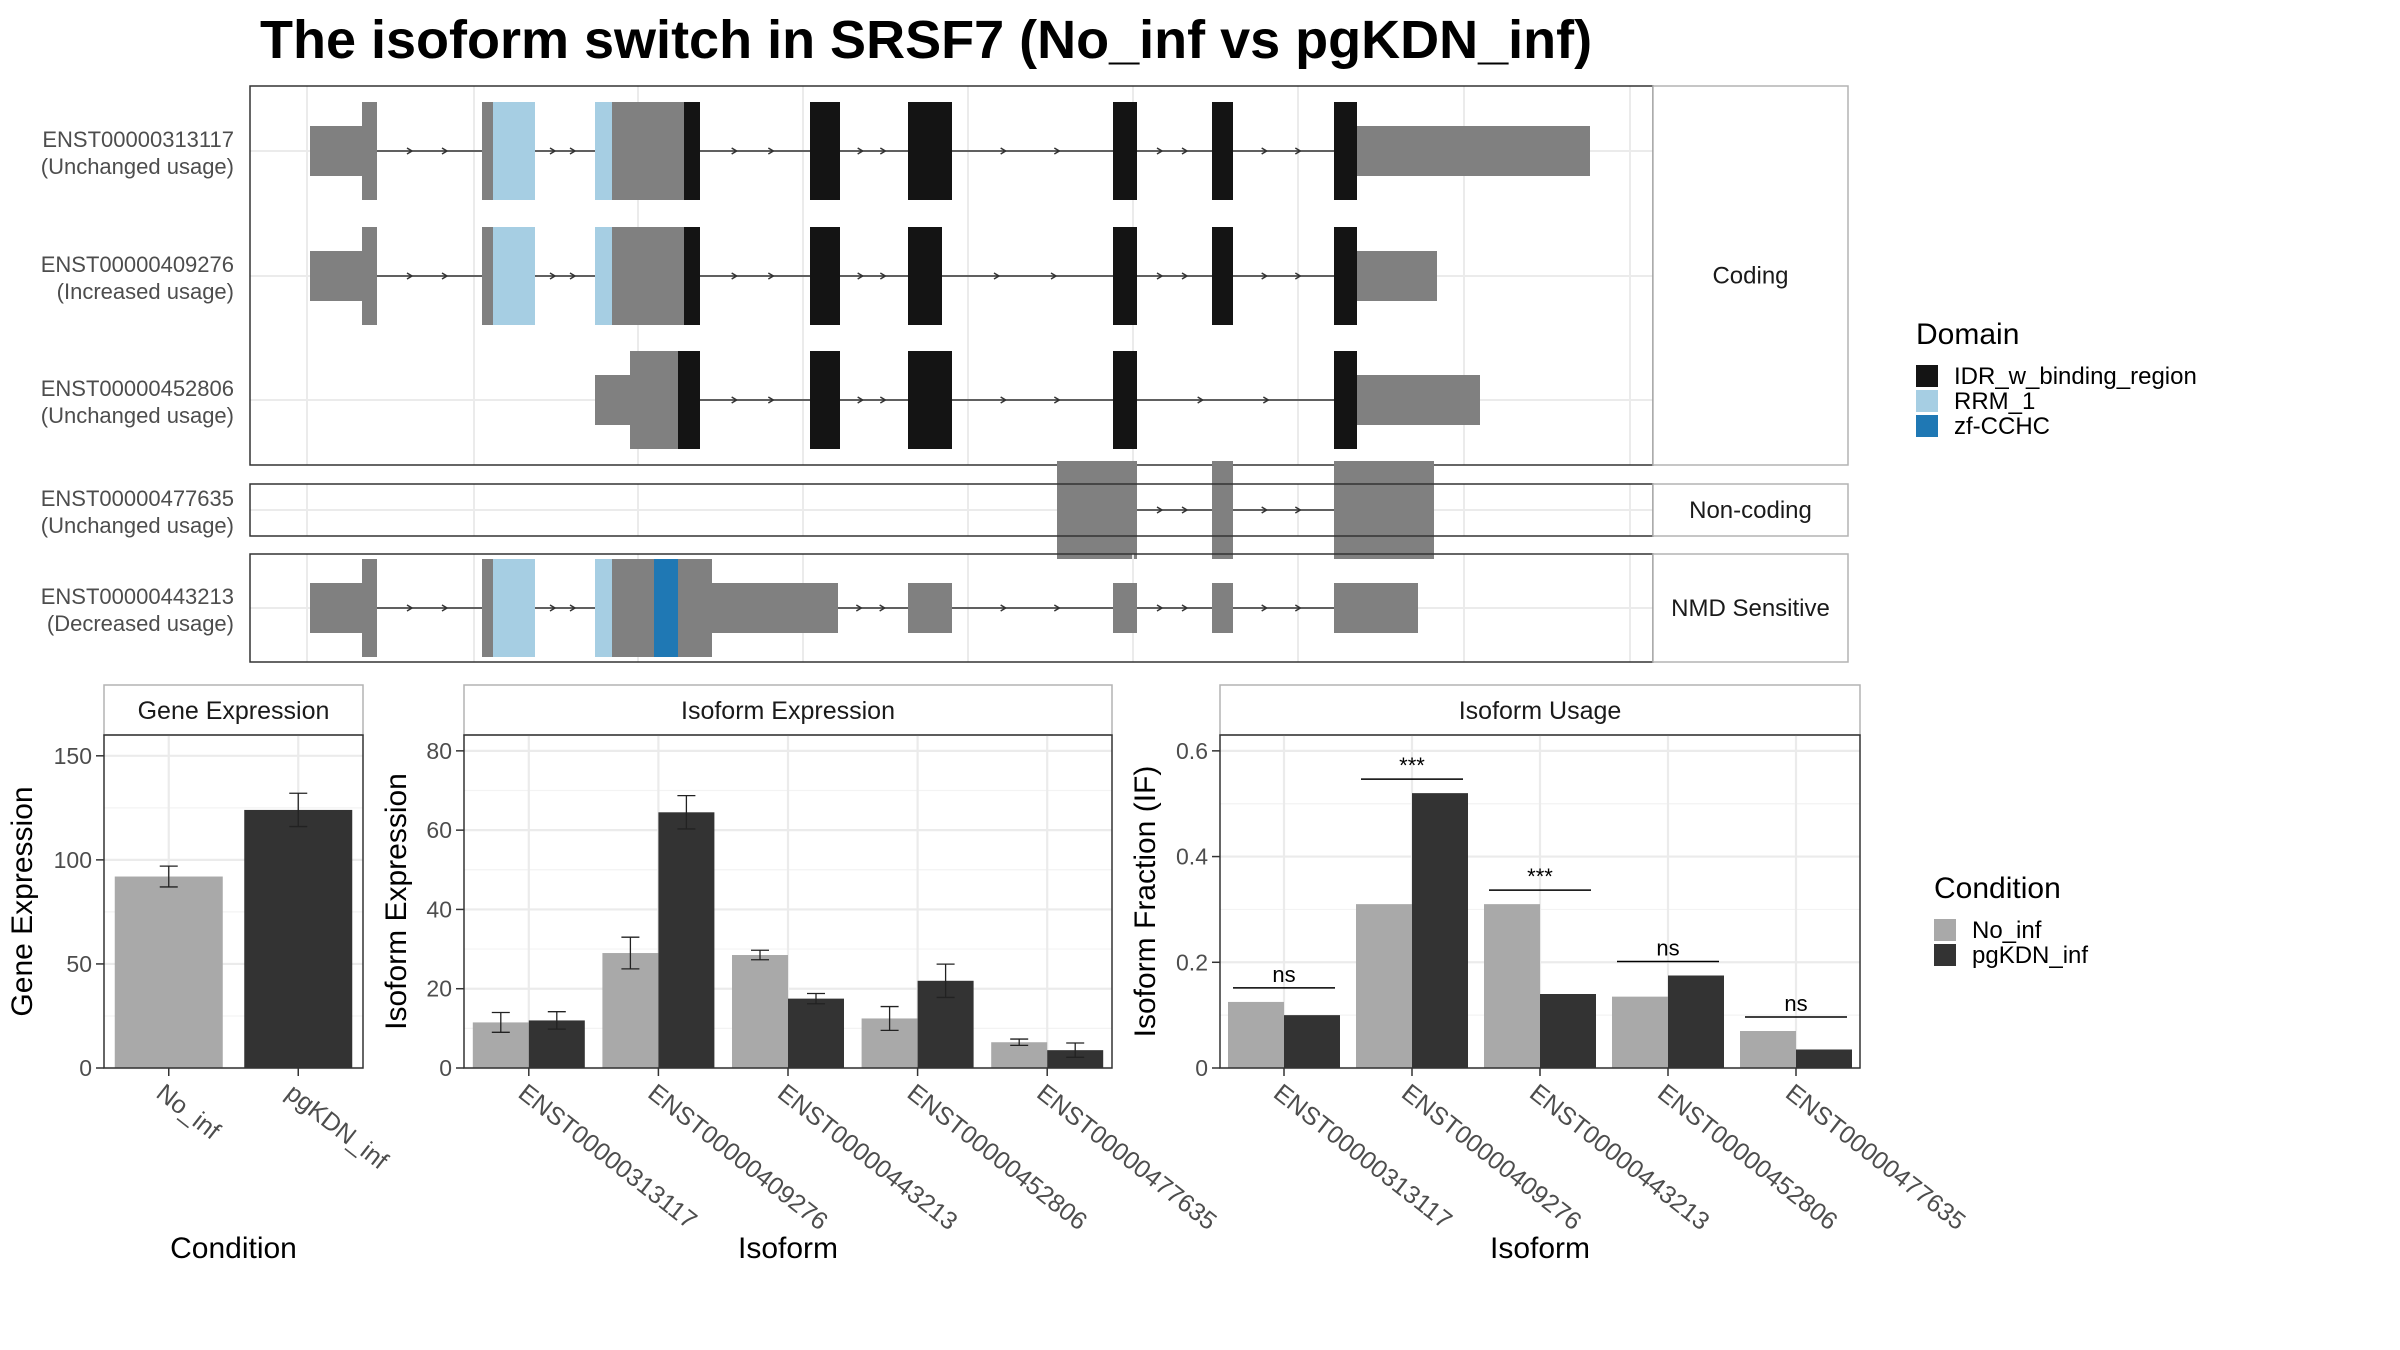  I want to click on y-tick-label: 0.6, so click(1192, 751).